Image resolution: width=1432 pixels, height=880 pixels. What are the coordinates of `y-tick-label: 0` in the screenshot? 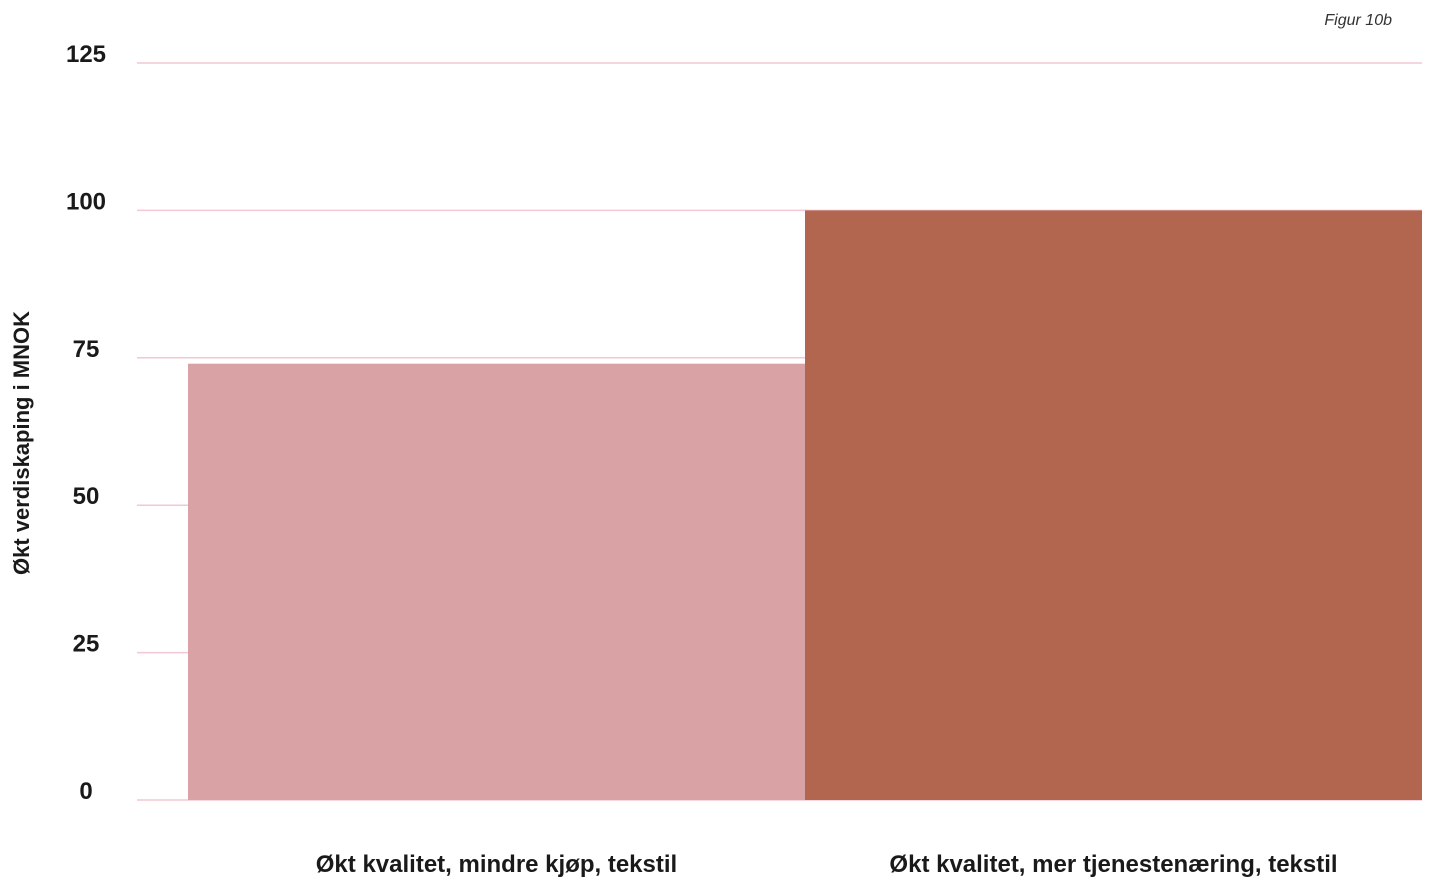 It's located at (85, 791).